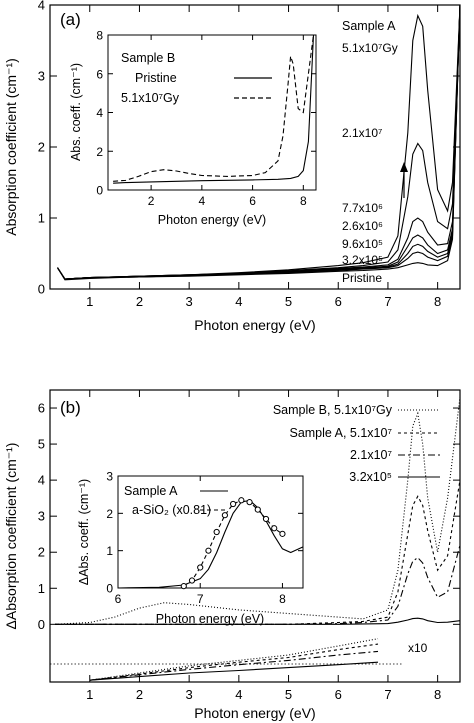 The image size is (474, 723). What do you see at coordinates (387, 301) in the screenshot?
I see `panel-a-x-tick-label: 7` at bounding box center [387, 301].